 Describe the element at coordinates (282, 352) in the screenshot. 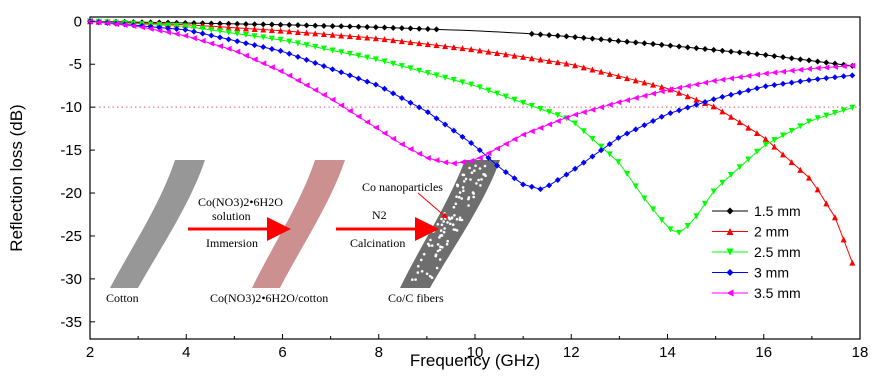

I see `x-tick-label: 6` at that location.